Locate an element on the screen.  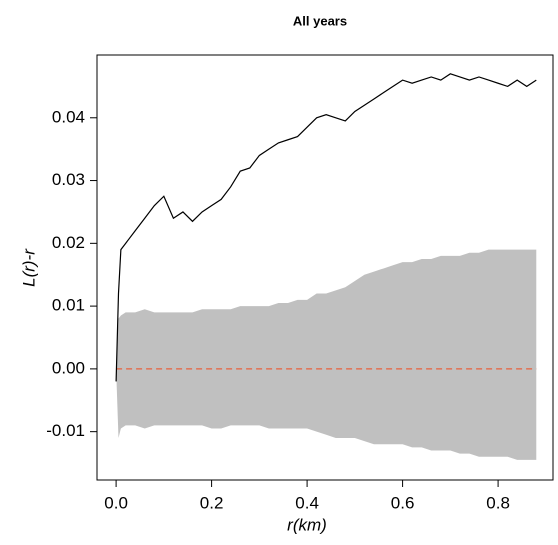
x-tick-label: 0.8 is located at coordinates (498, 502).